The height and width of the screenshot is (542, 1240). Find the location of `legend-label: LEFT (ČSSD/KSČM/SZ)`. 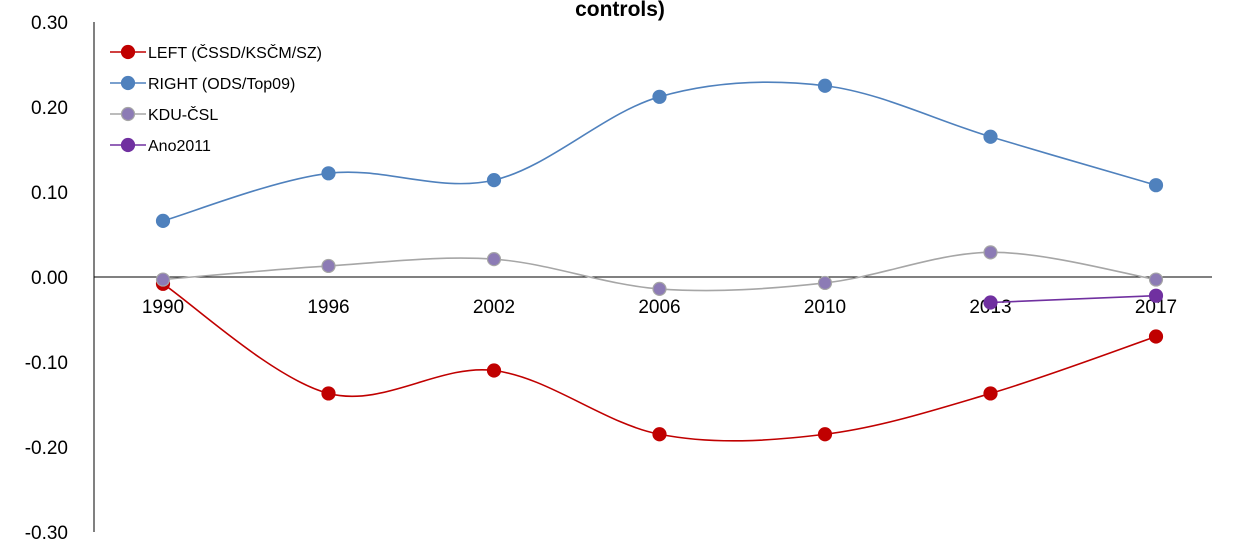

legend-label: LEFT (ČSSD/KSČM/SZ) is located at coordinates (235, 52).